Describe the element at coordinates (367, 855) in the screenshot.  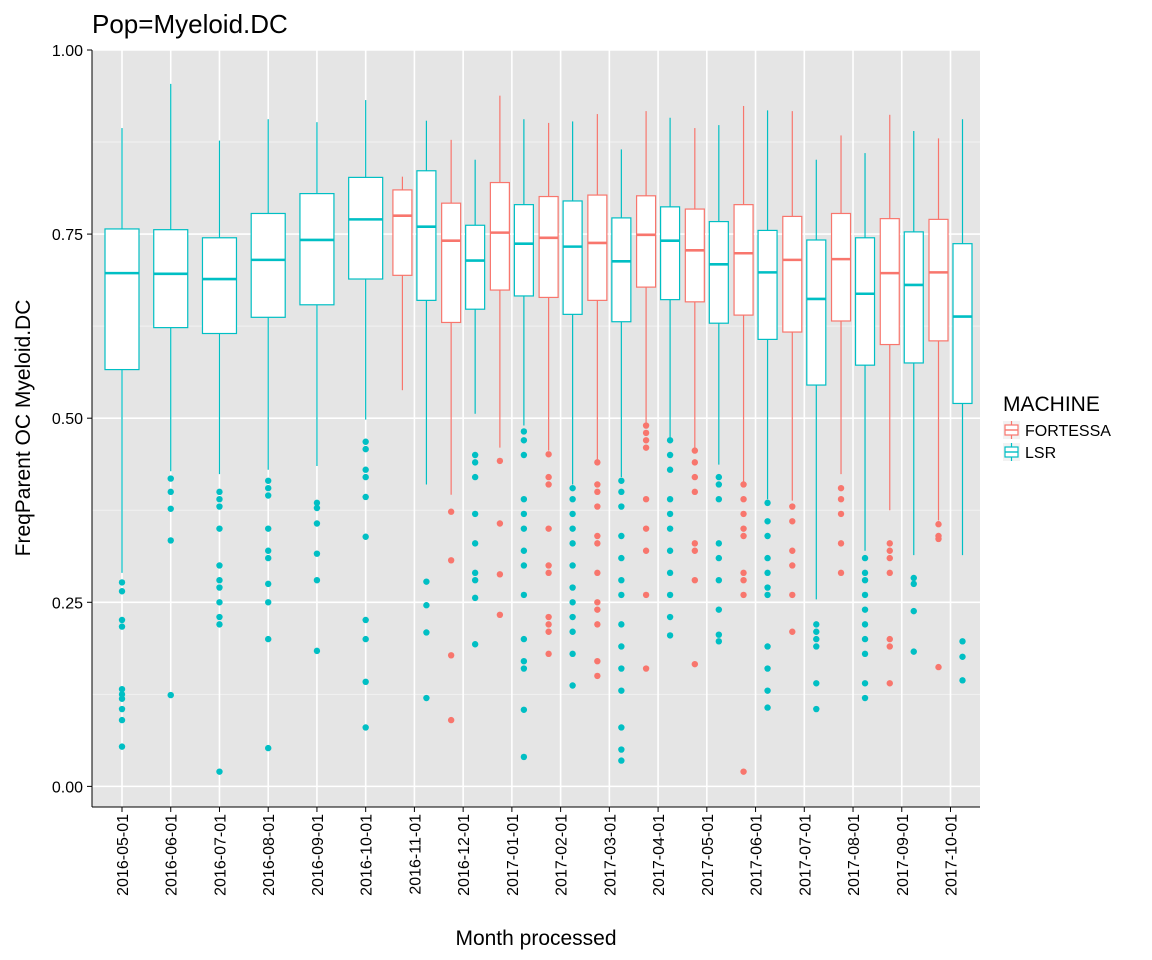
I see `x-tick-label: 2016-10-01` at that location.